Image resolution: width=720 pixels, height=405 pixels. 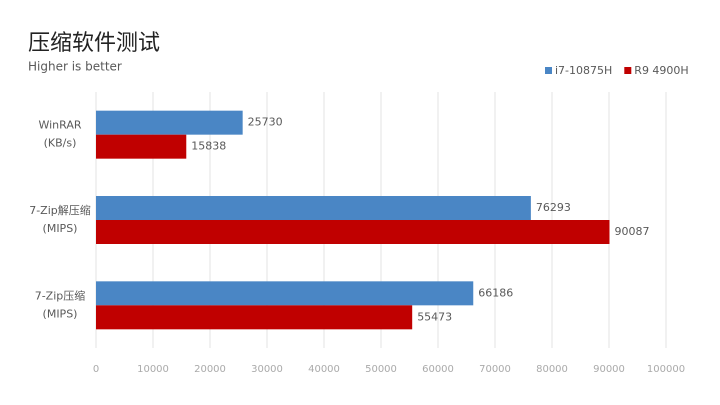 What do you see at coordinates (267, 369) in the screenshot?
I see `x-tick-label: 30000` at bounding box center [267, 369].